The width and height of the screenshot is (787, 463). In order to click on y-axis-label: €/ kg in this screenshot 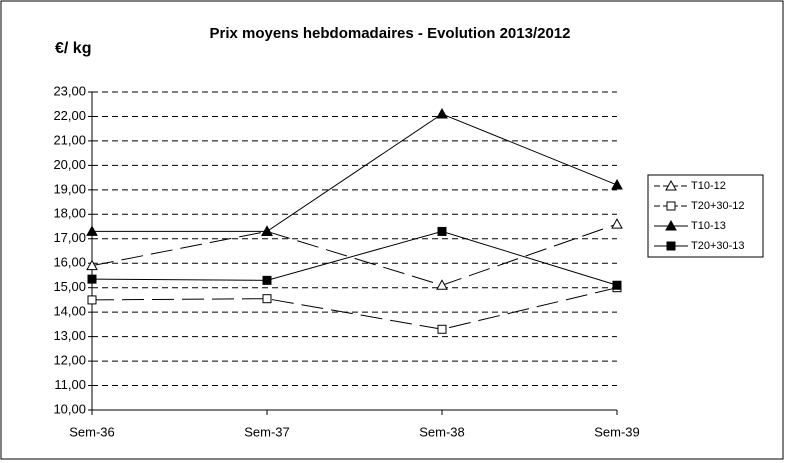, I will do `click(73, 48)`.